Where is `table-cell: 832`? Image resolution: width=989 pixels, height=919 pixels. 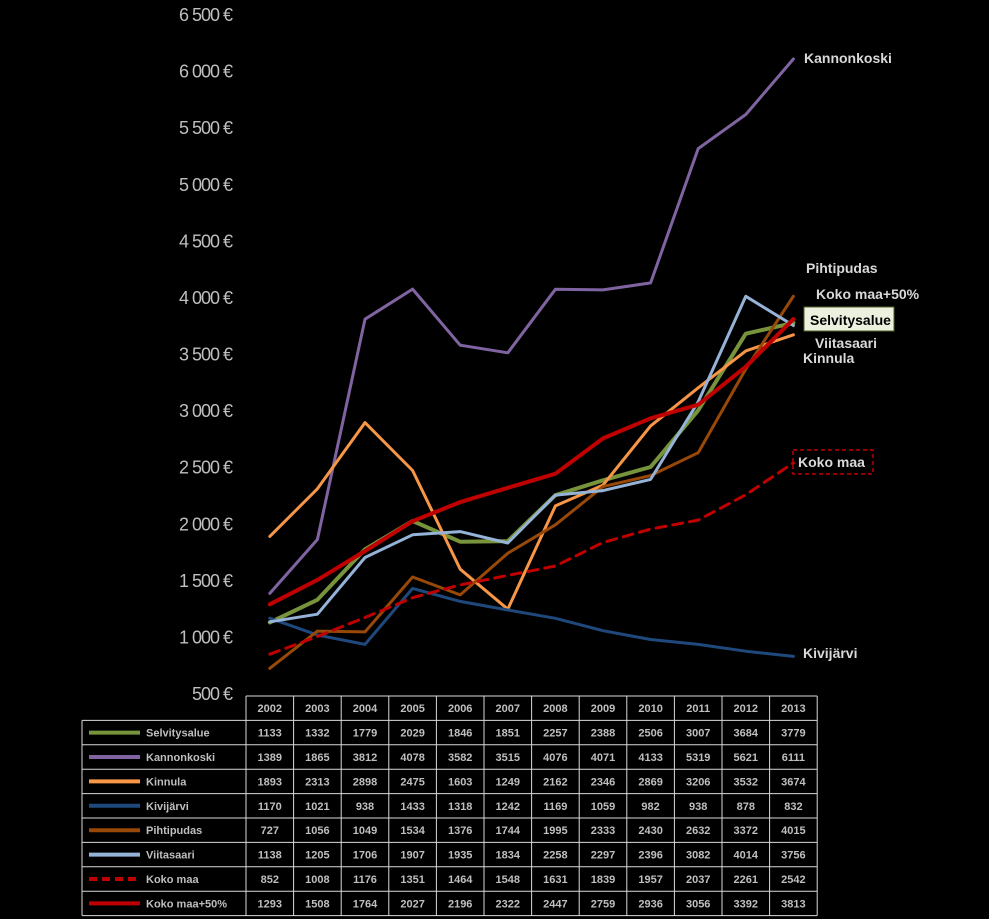 table-cell: 832 is located at coordinates (793, 807).